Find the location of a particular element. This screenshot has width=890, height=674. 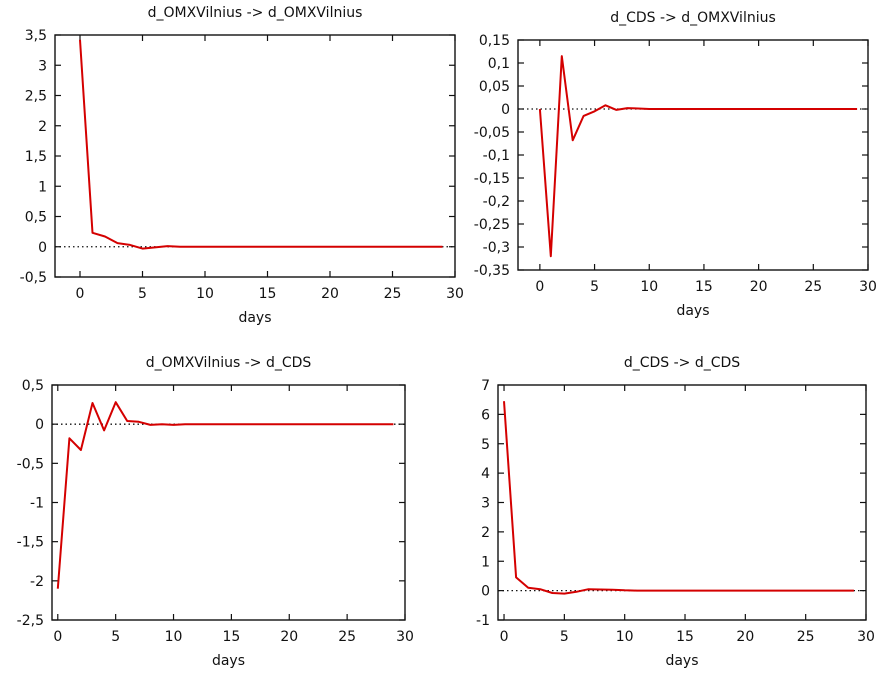

y-tick-label: 0,15 is located at coordinates (494, 41).